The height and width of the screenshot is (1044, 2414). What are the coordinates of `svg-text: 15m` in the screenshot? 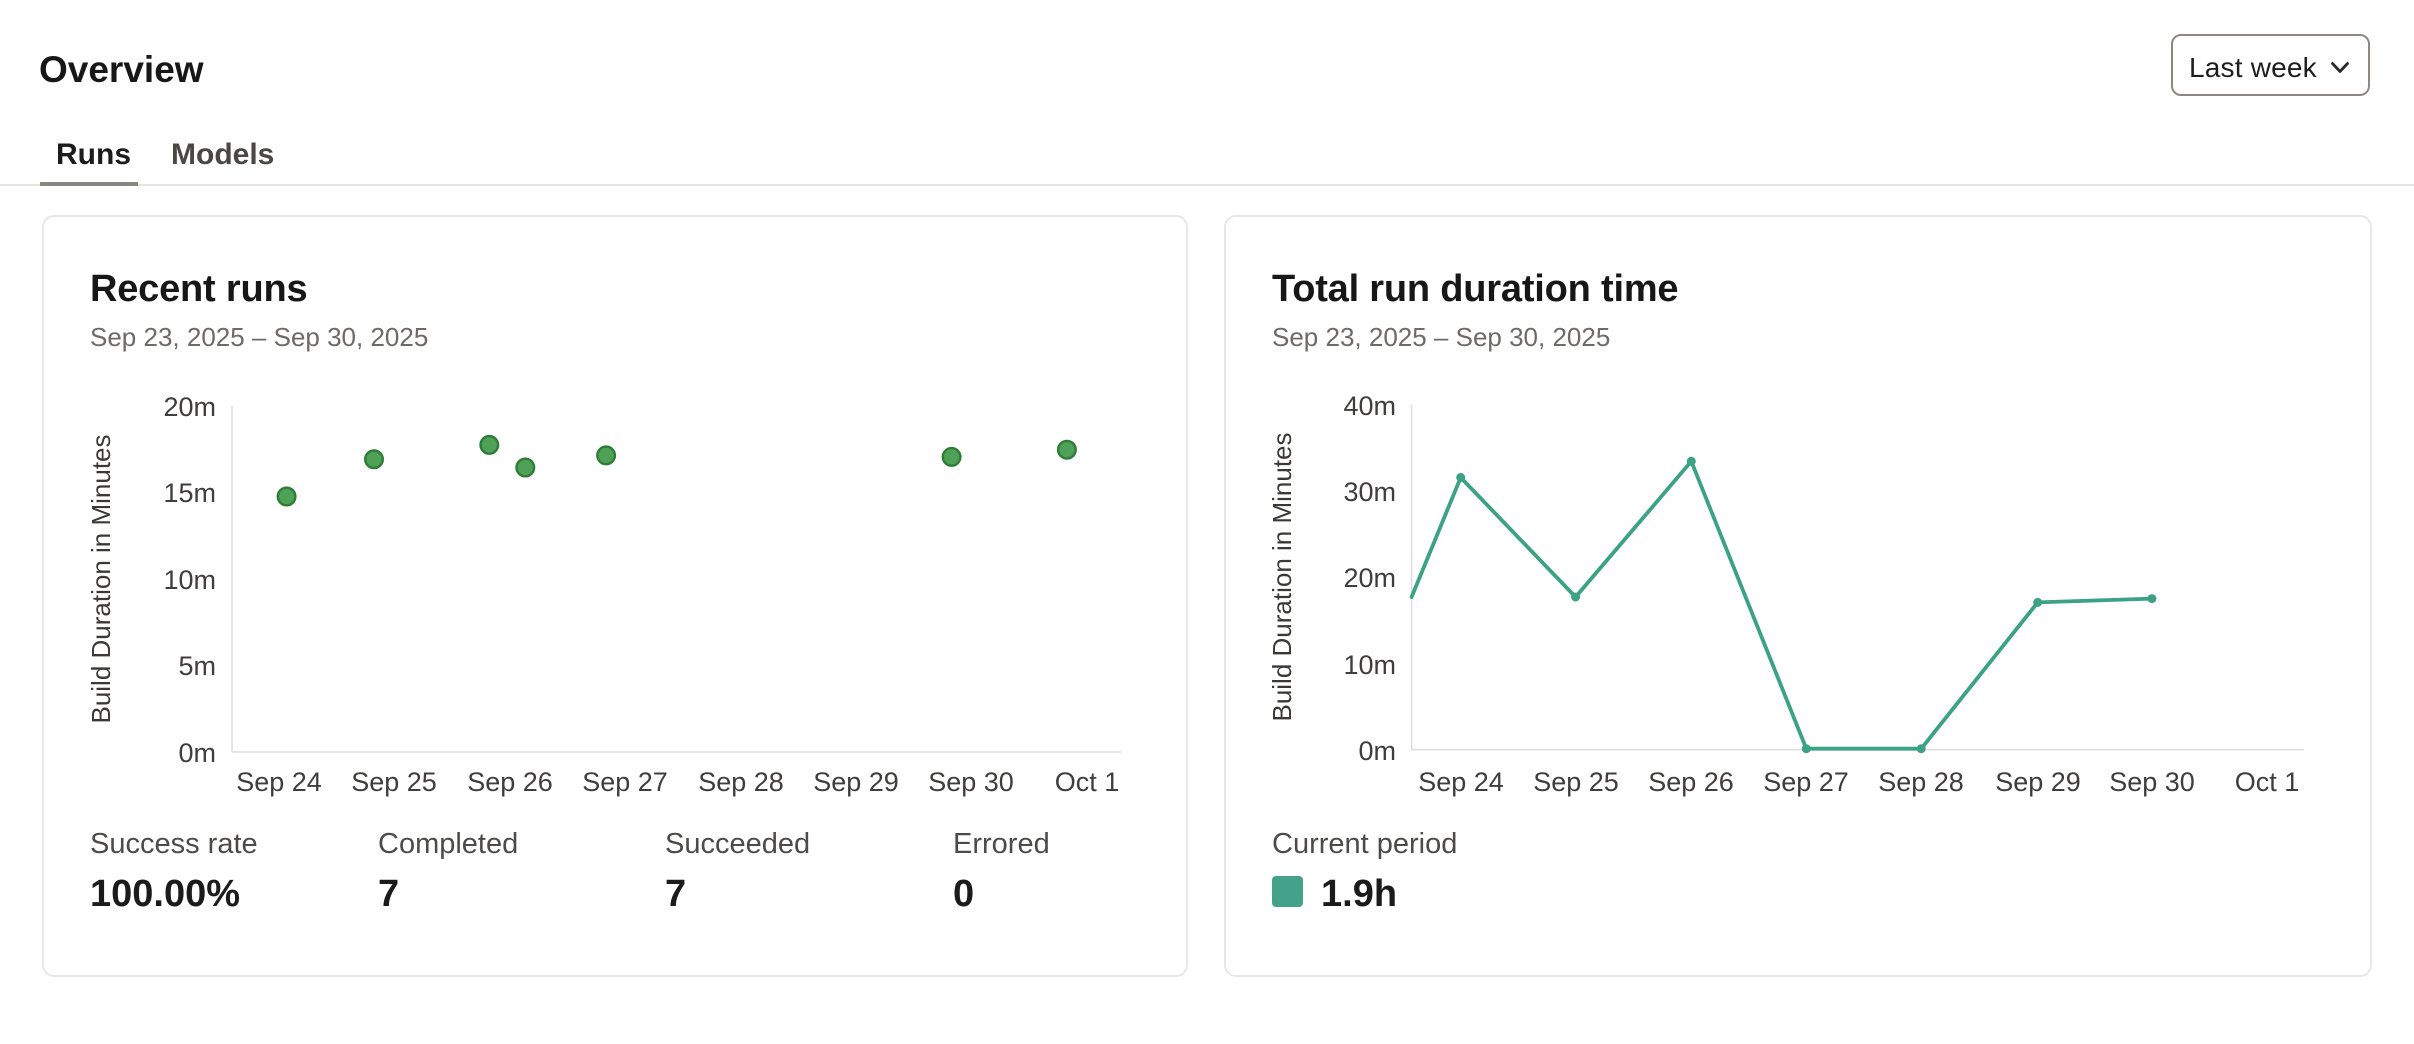 It's located at (189, 493).